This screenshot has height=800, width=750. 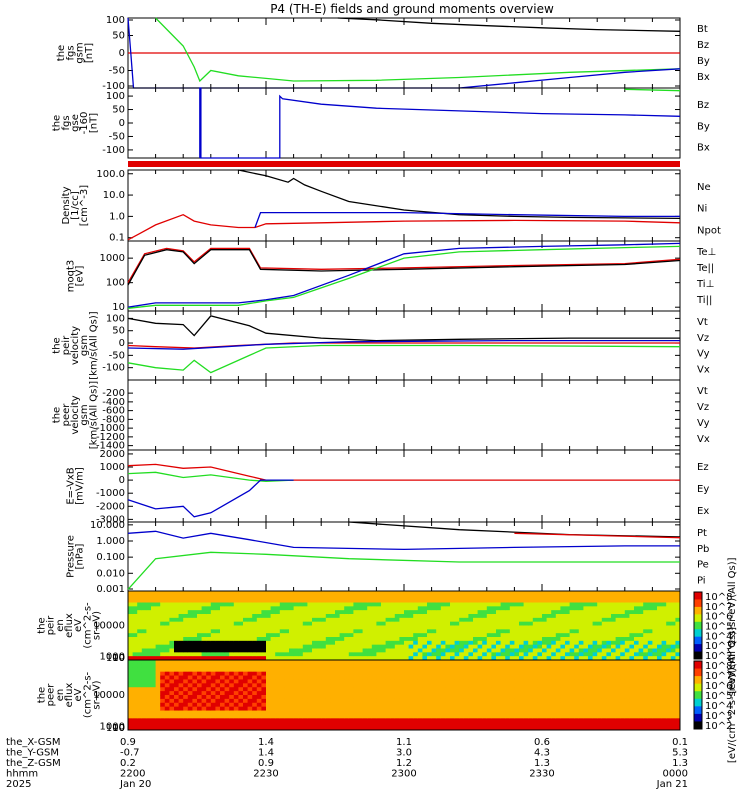 What do you see at coordinates (89, 53) in the screenshot?
I see `y-axis-label: [nT]` at bounding box center [89, 53].